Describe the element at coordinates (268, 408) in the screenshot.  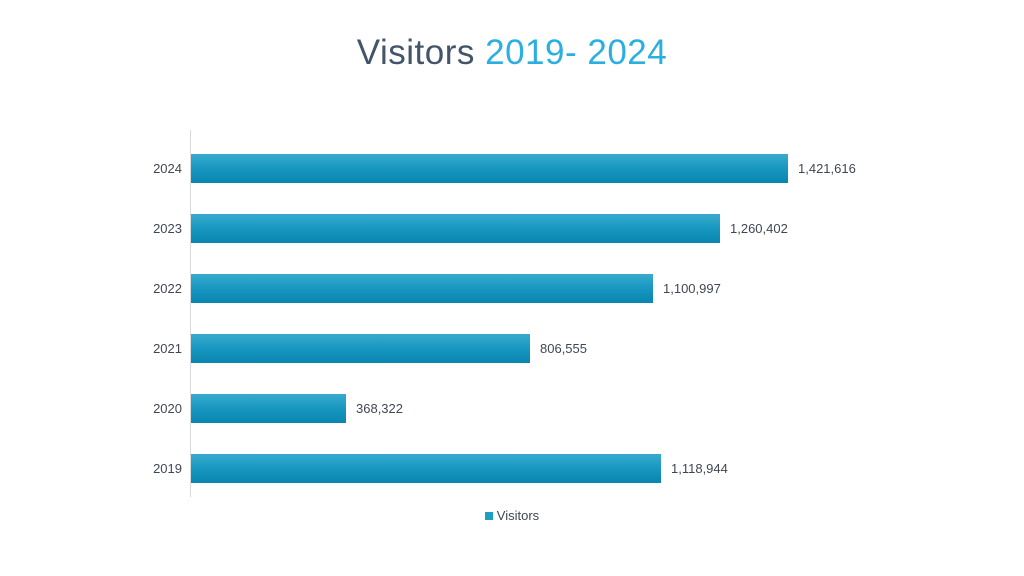
I see `bar-2020` at that location.